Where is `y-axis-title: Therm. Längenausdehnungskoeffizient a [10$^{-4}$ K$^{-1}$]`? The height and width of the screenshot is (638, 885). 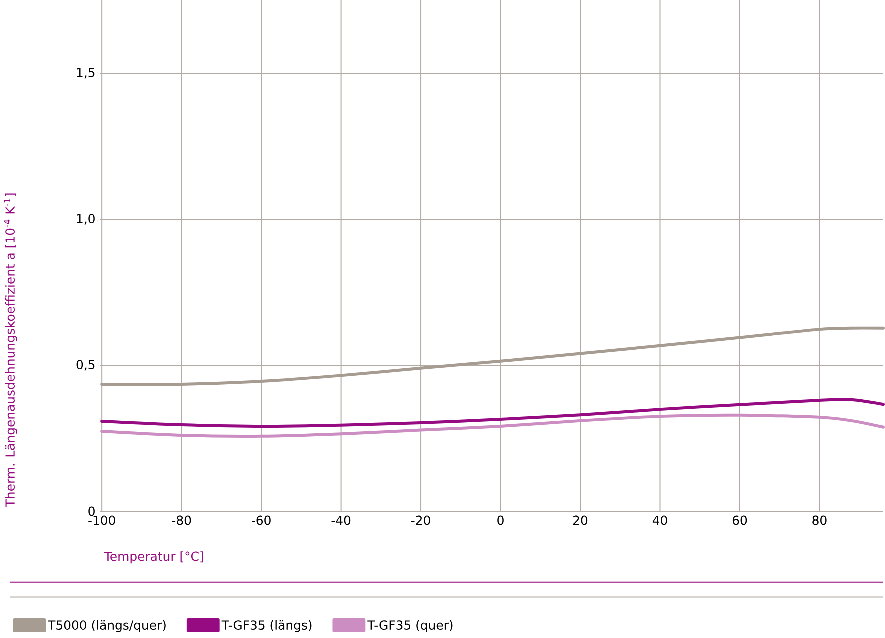
y-axis-title: Therm. Längenausdehnungskoeffizient a [10$^{-4}$ K$^{-1}$] is located at coordinates (11, 351).